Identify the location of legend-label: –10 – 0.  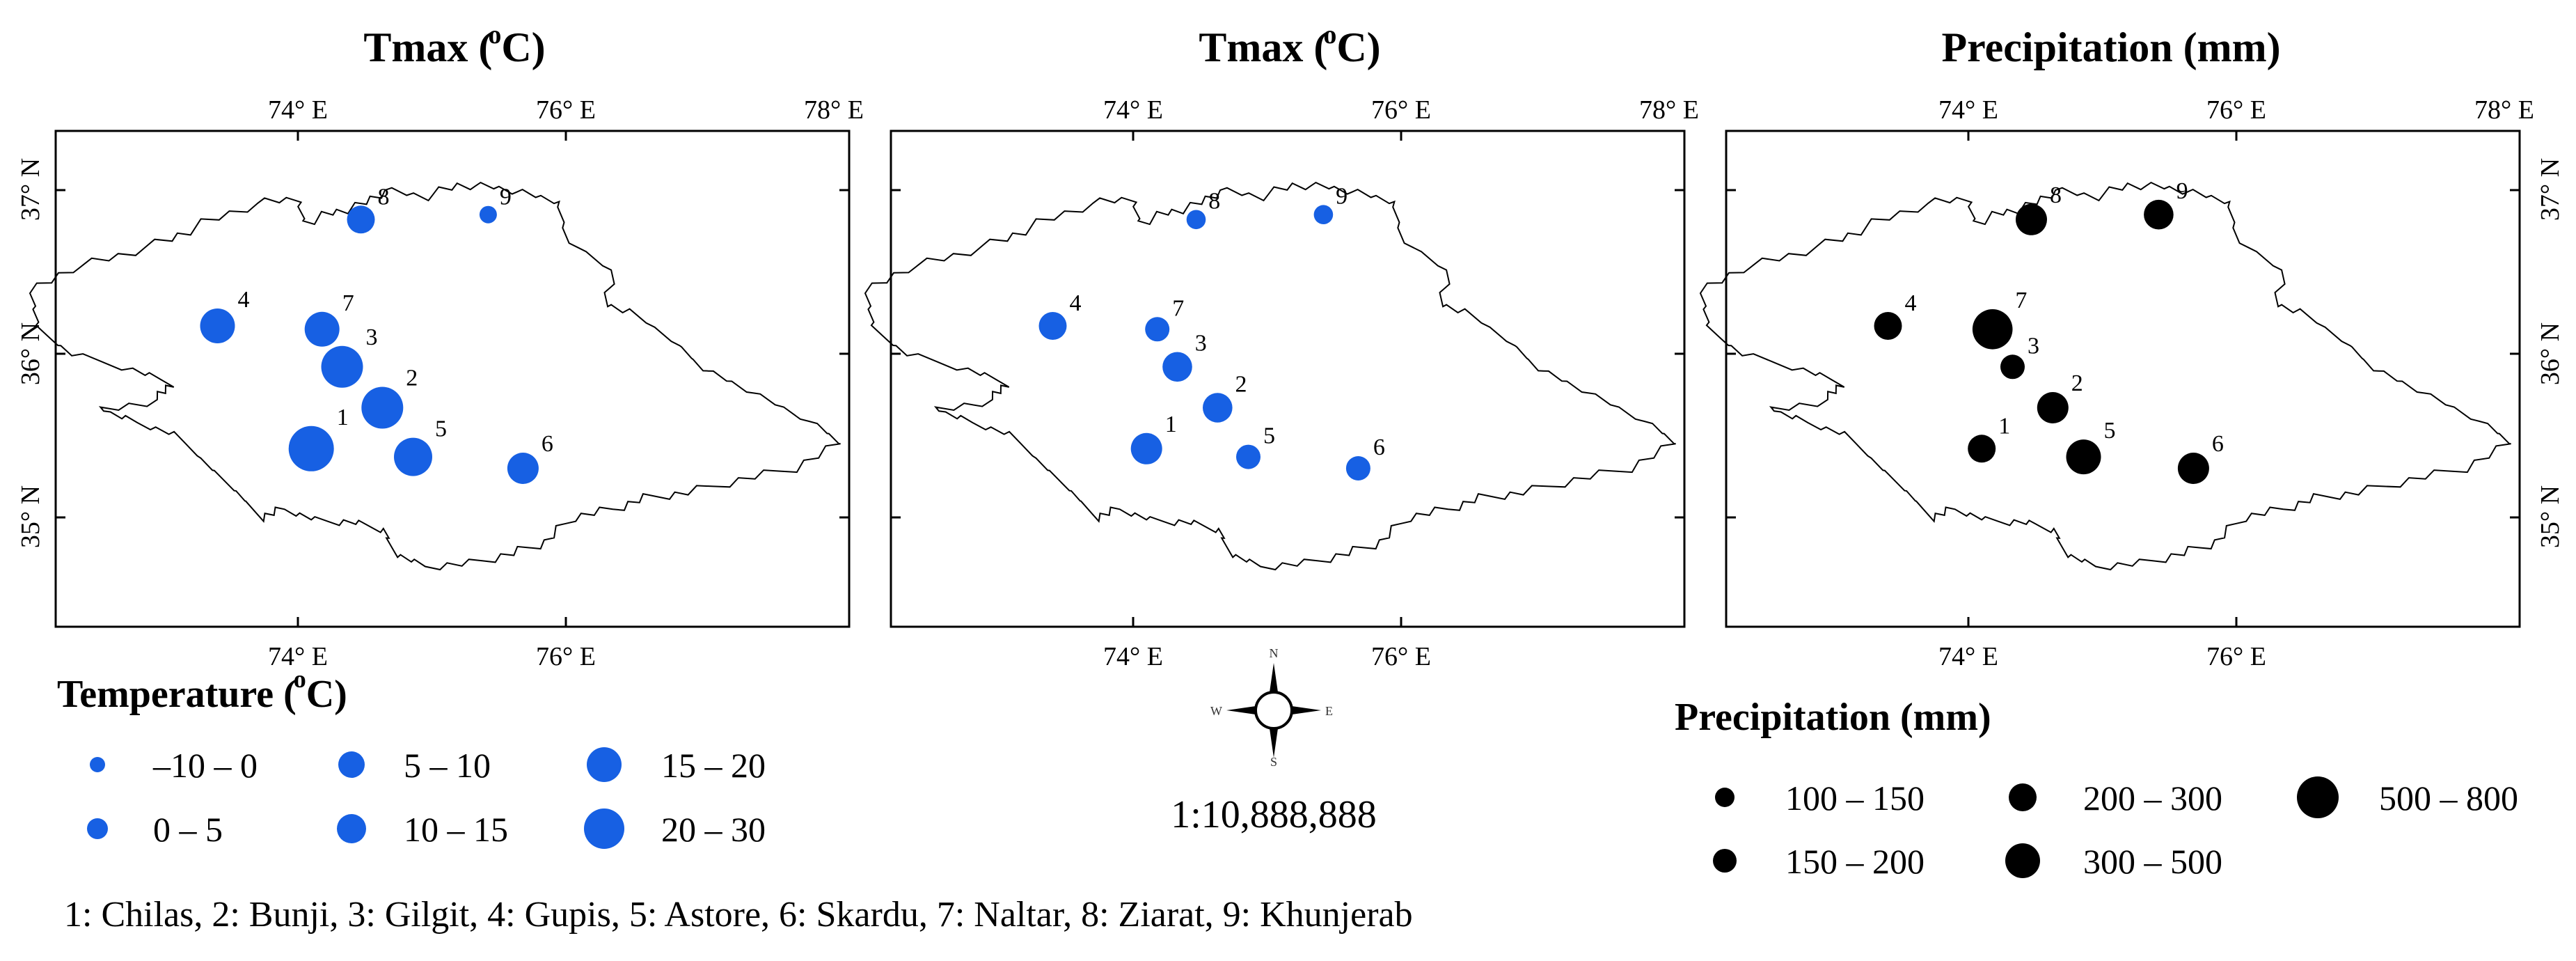
(205, 765).